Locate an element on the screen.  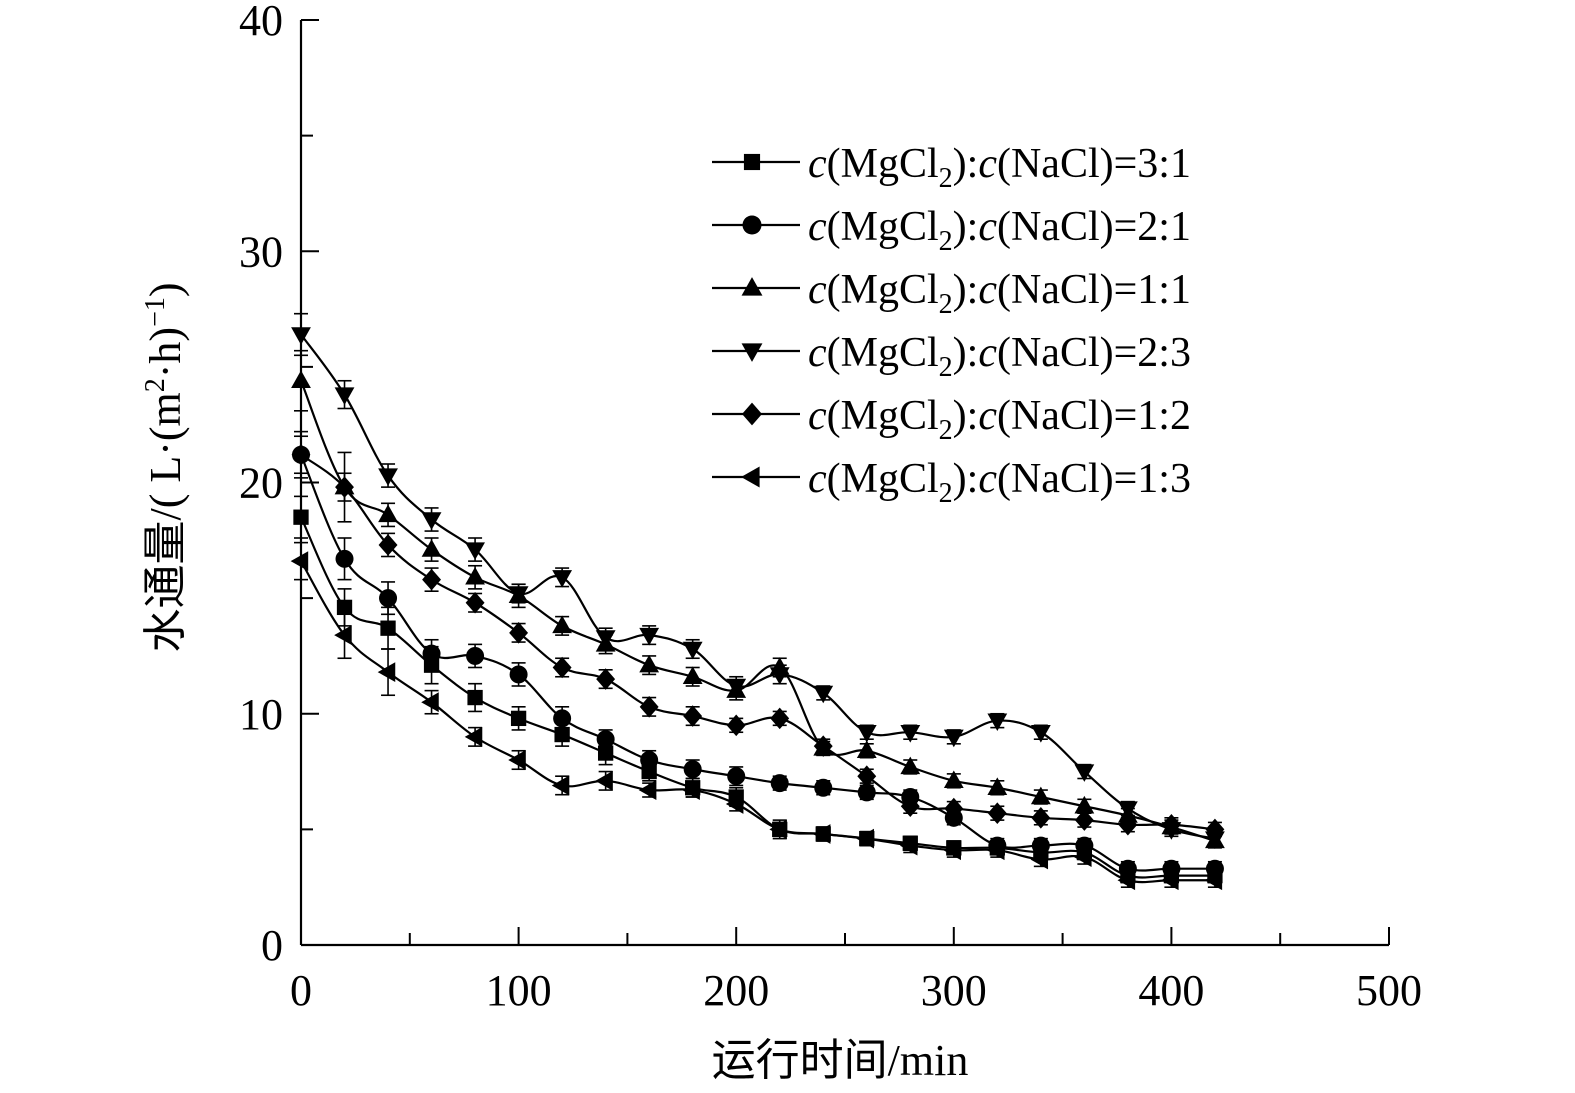
y-tick-label: 20 is located at coordinates (261, 483).